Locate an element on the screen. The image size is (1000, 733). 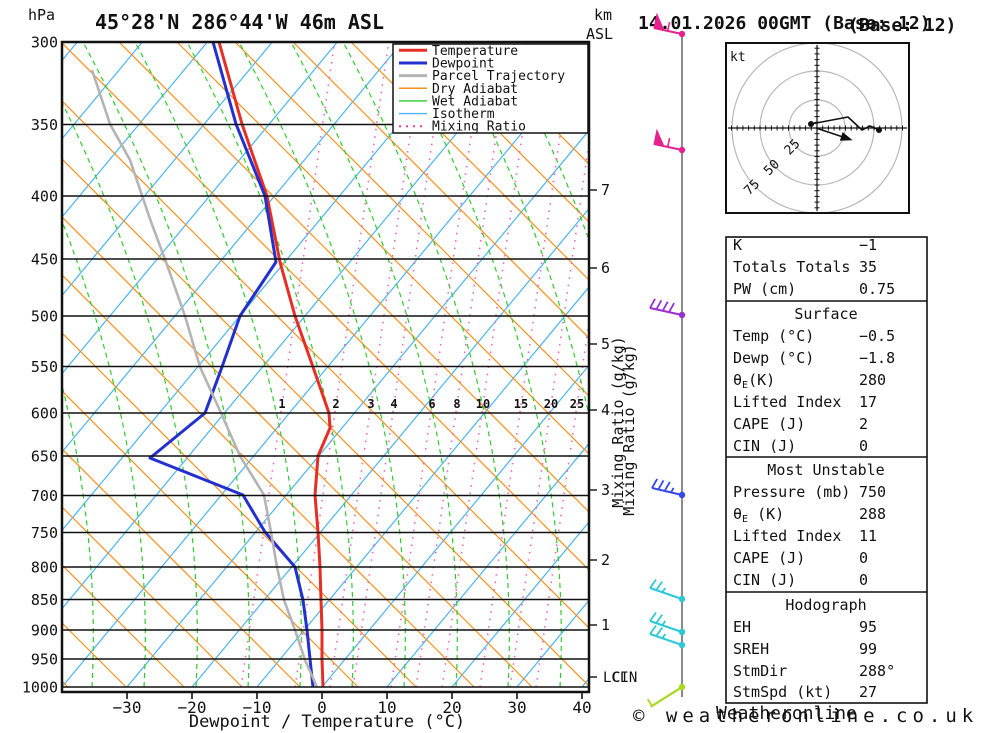
mixing-ratio-axis-label: Mixing Ratio (g/kg) is located at coordinates (629, 430).